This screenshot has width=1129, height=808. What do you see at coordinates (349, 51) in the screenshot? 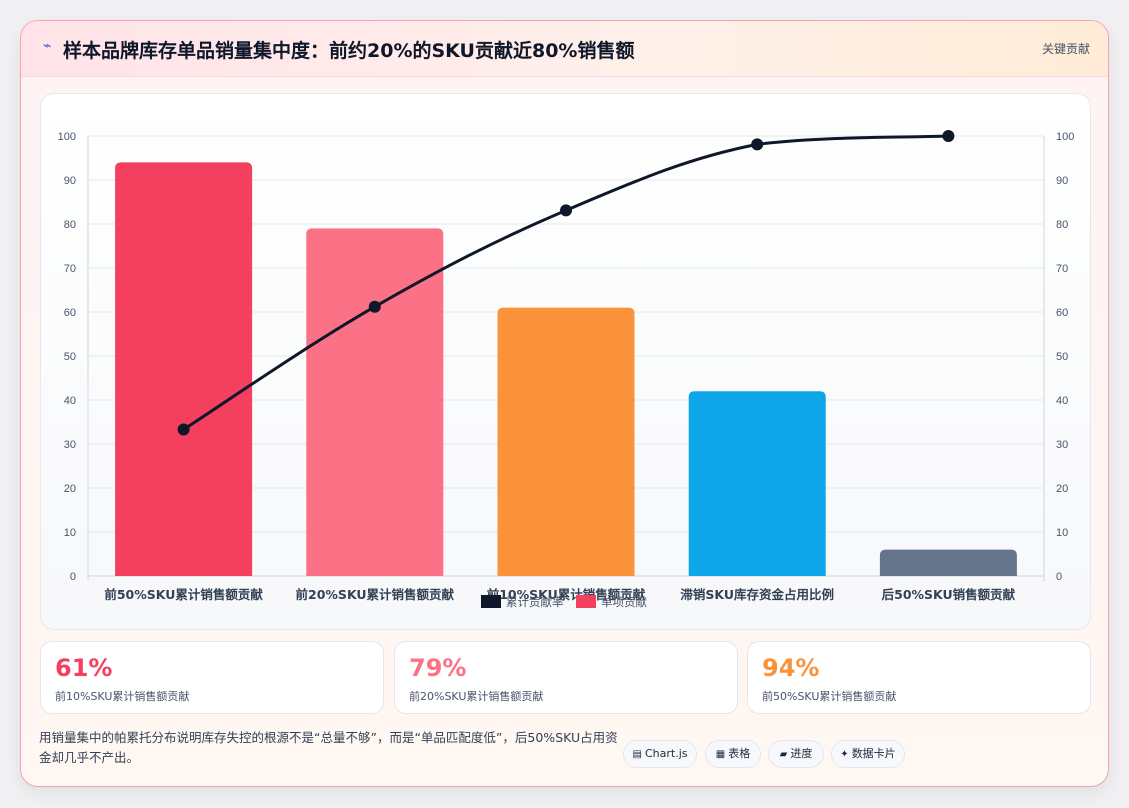
I see `chart-title: 样本品牌库存单品销量集中度：前约20%的SKU贡献近80%销售额` at bounding box center [349, 51].